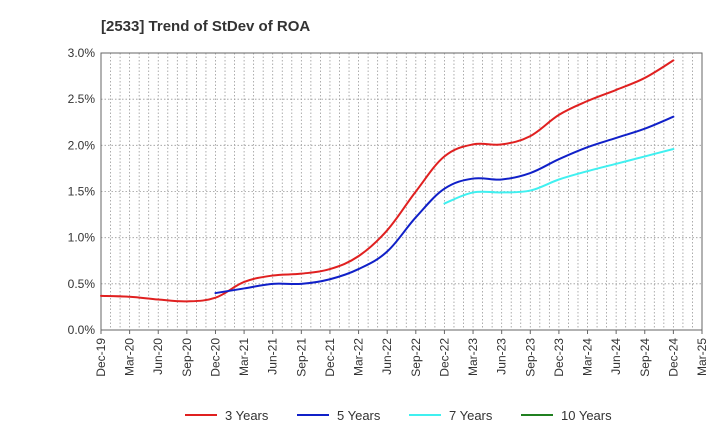  I want to click on x-tick-label: Dec-21, so click(330, 357).